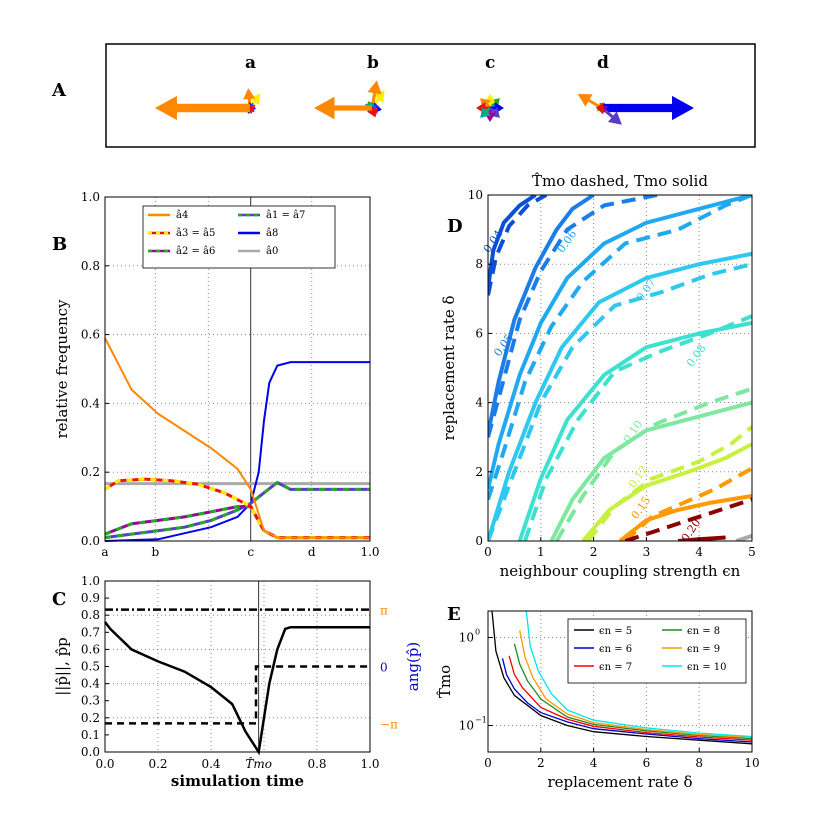 The image size is (830, 830). What do you see at coordinates (490, 63) in the screenshot?
I see `time-label: c` at bounding box center [490, 63].